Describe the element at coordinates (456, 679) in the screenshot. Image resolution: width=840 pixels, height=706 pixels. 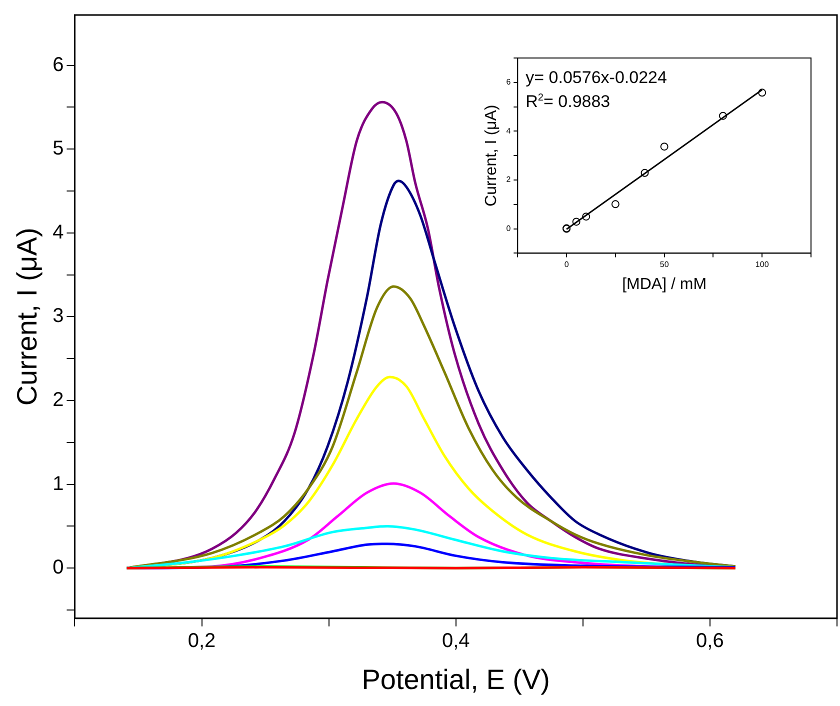
I see `x-axis-title: Potential, E (V)` at that location.